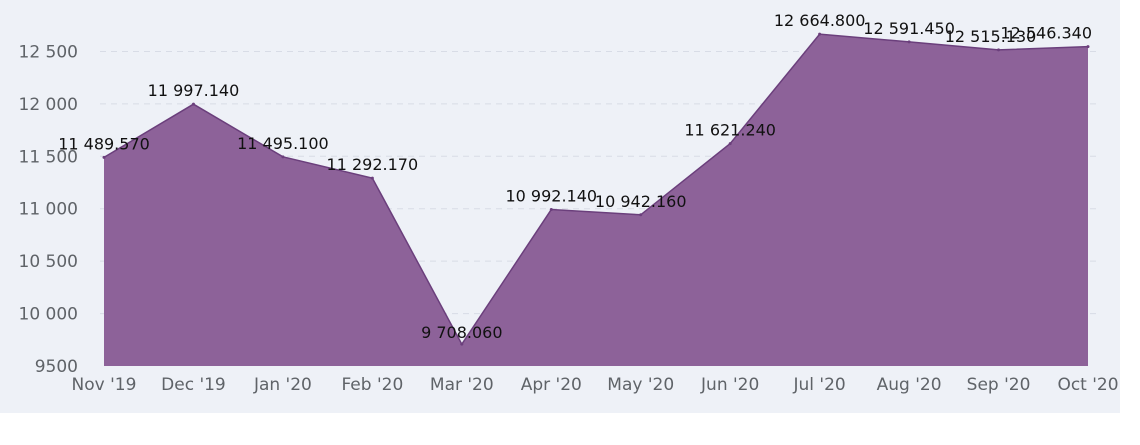  Describe the element at coordinates (194, 90) in the screenshot. I see `data-label: 11 997.140` at that location.